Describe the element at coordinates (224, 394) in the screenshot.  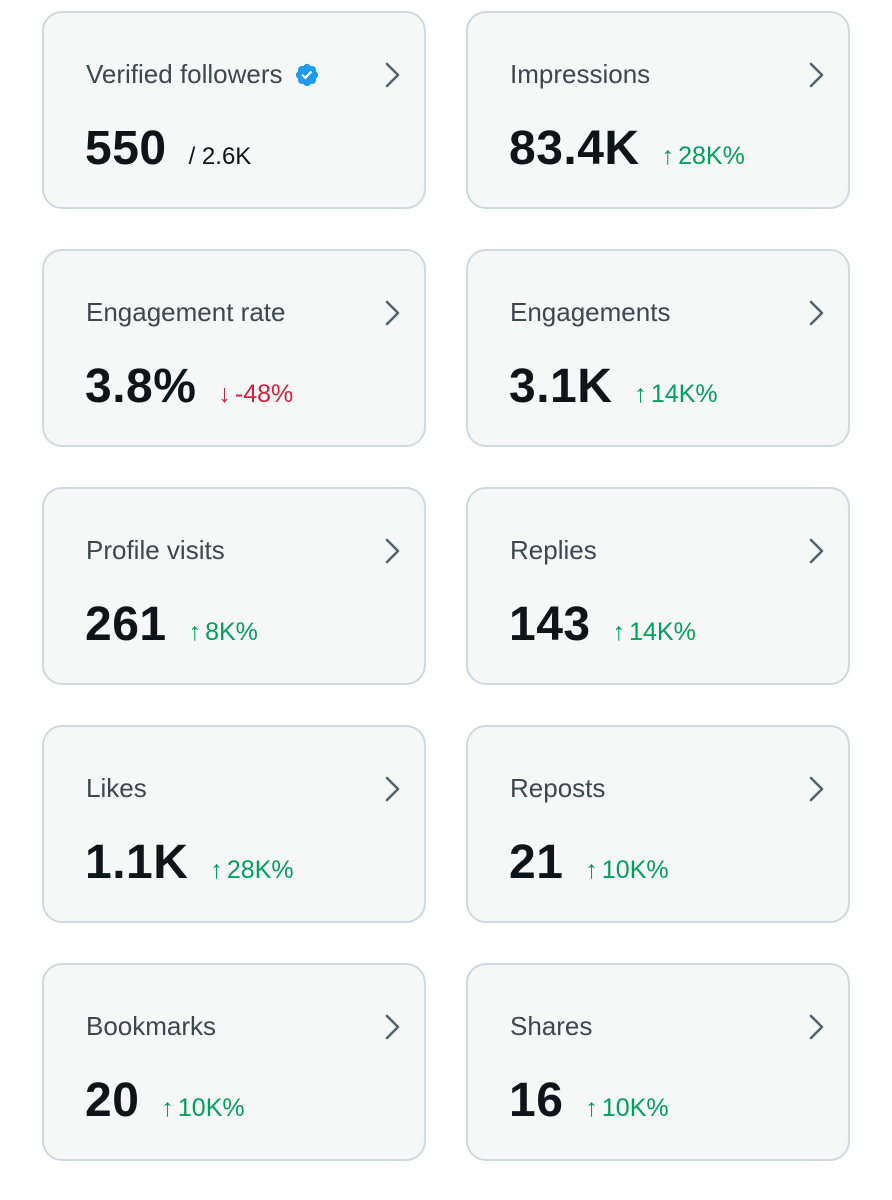
I see `arrow-down-icon: ↓` at that location.